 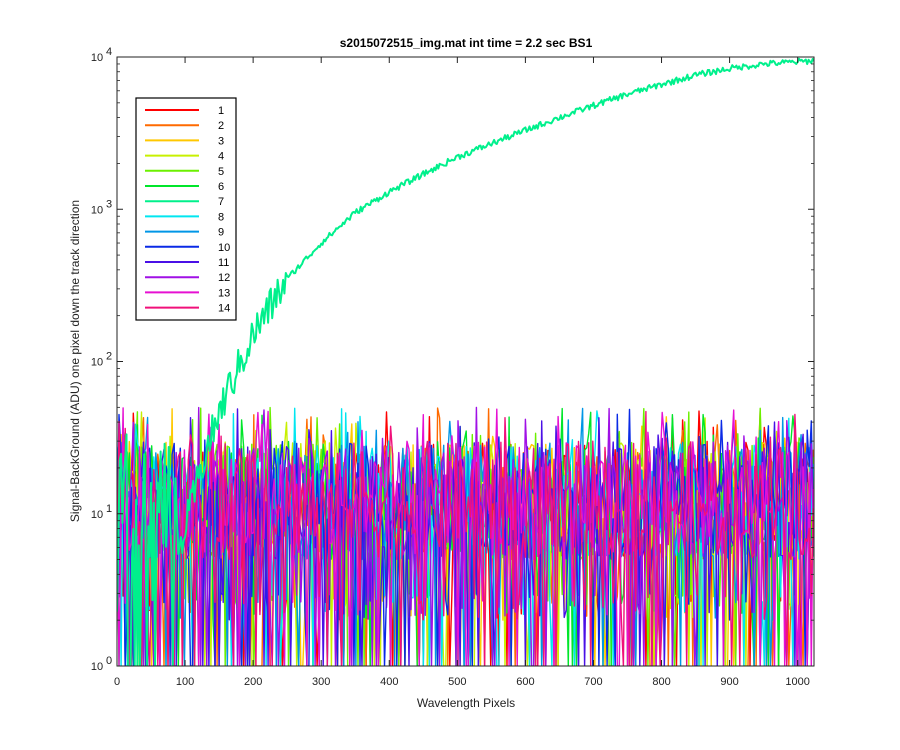 I want to click on legend-label-4: 4, so click(x=221, y=157).